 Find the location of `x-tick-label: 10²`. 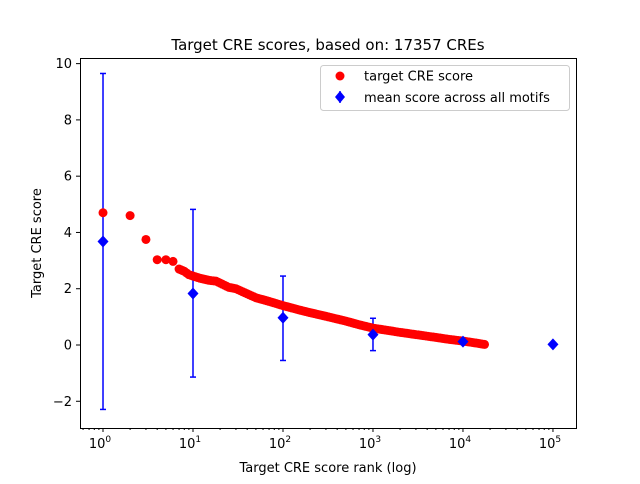

x-tick-label: 10² is located at coordinates (280, 443).